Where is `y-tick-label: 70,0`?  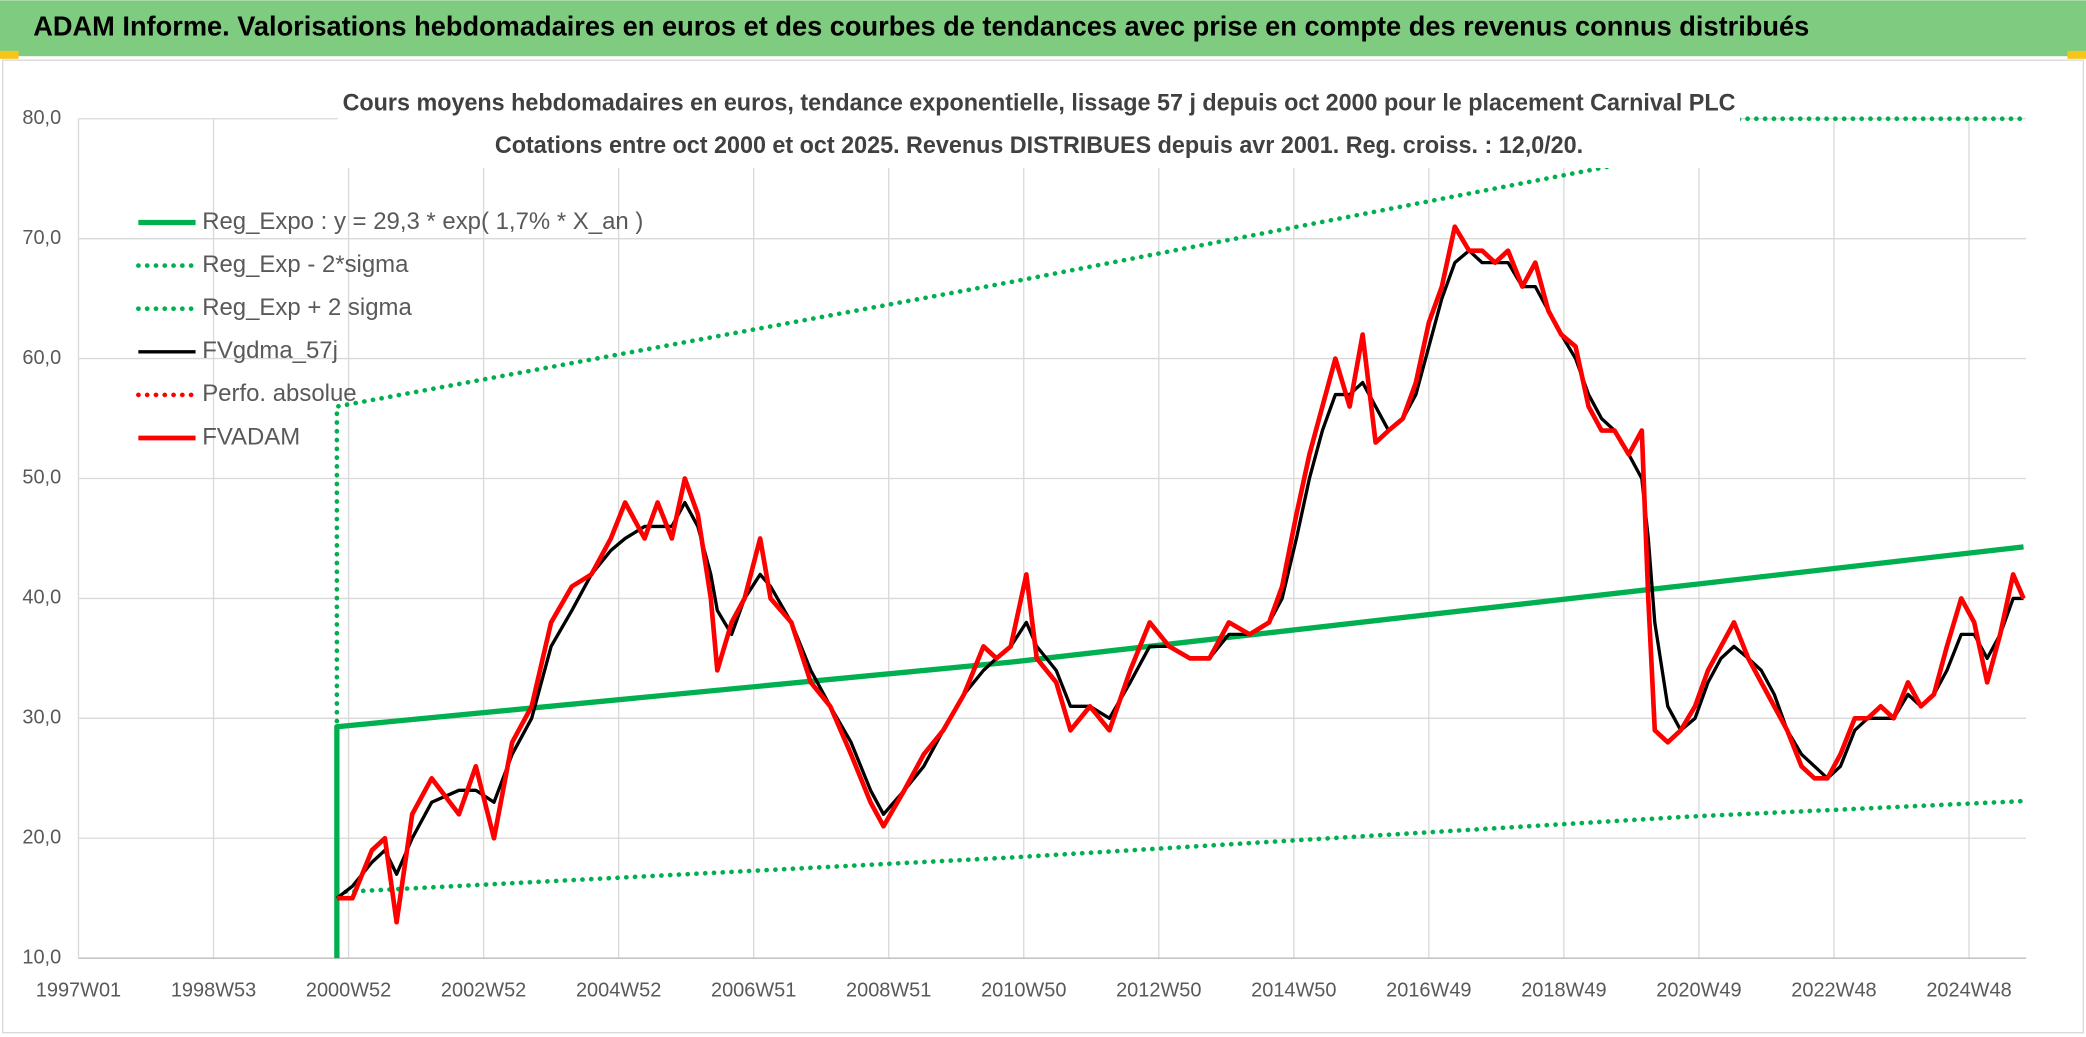
y-tick-label: 70,0 is located at coordinates (41, 238).